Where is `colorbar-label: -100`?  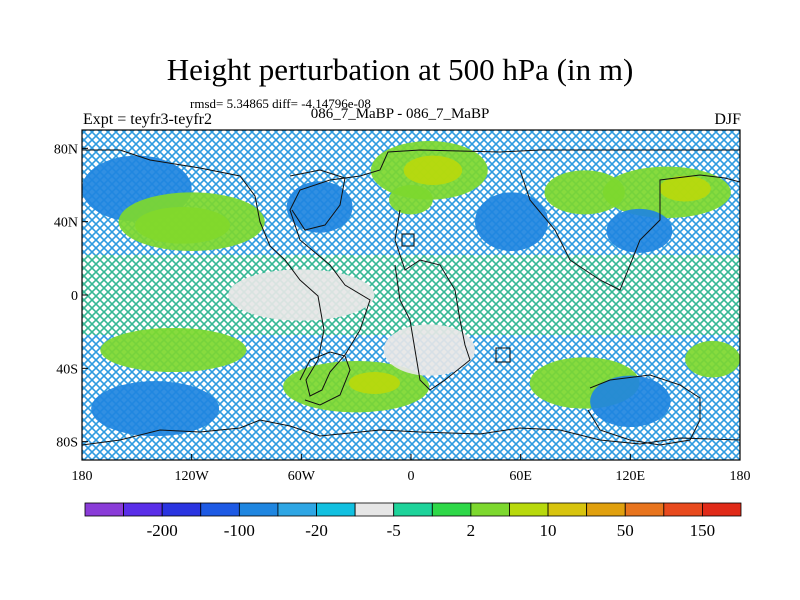 colorbar-label: -100 is located at coordinates (239, 530).